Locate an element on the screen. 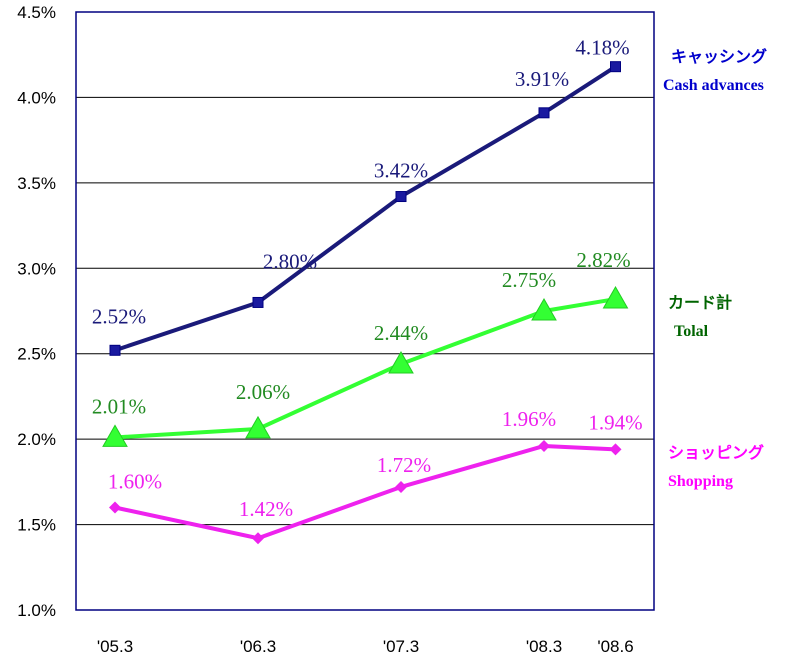  y-tick-label: 4.5% is located at coordinates (36, 12).